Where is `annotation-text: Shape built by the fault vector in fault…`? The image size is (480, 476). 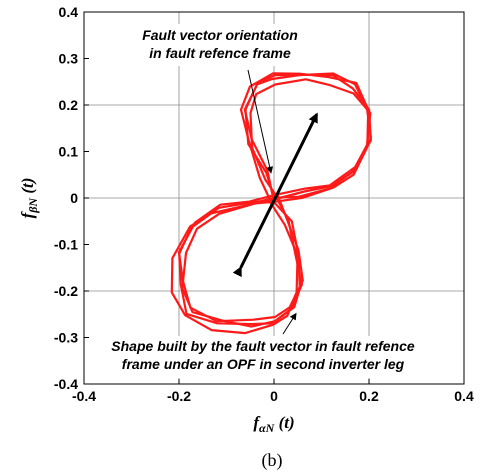
annotation-text: Shape built by the fault vector in fault… is located at coordinates (263, 346).